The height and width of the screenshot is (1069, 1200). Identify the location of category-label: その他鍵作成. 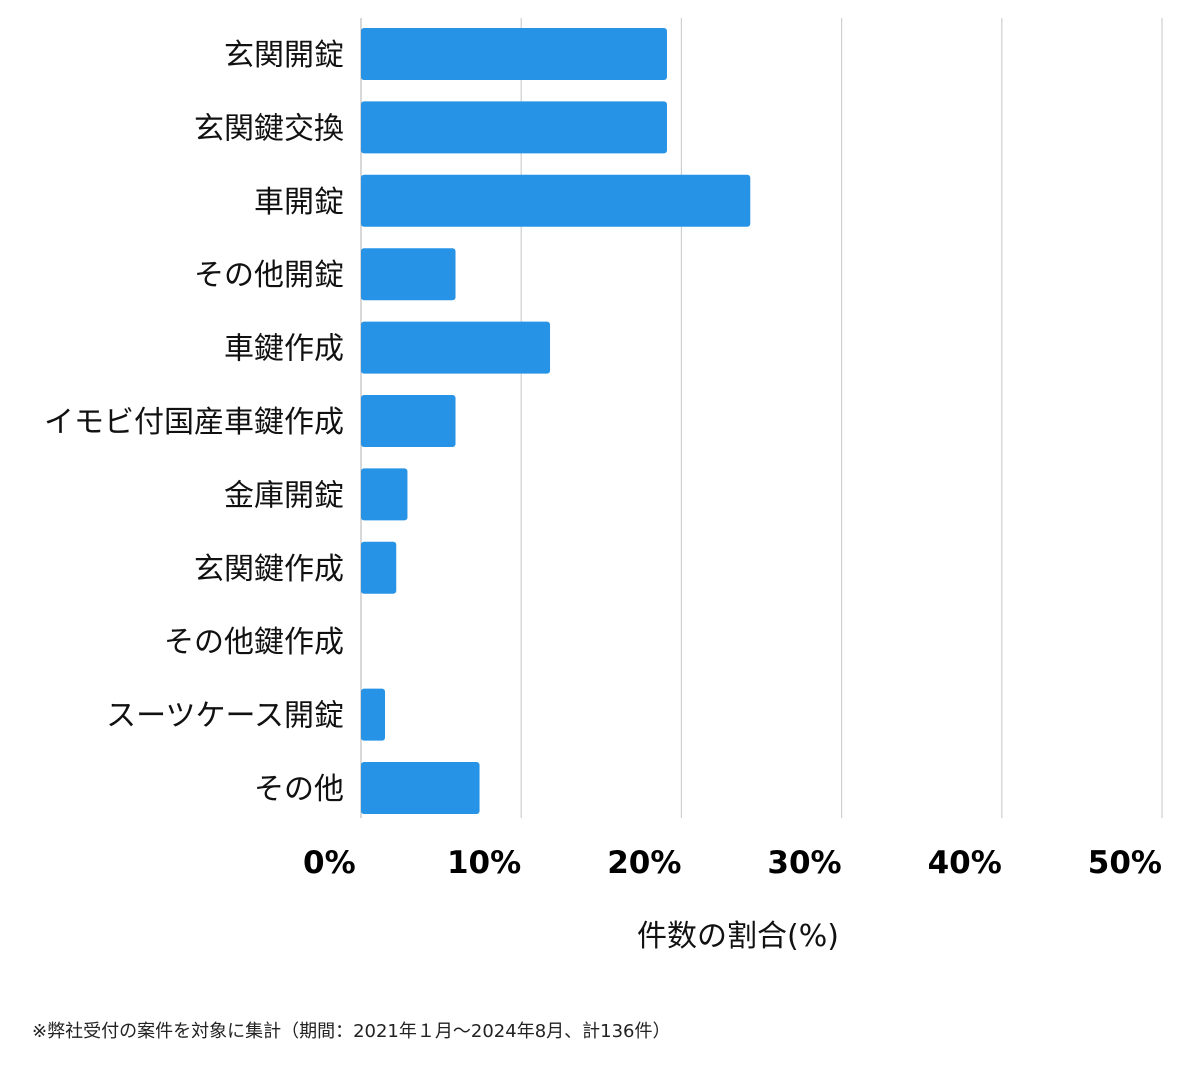
(254, 642).